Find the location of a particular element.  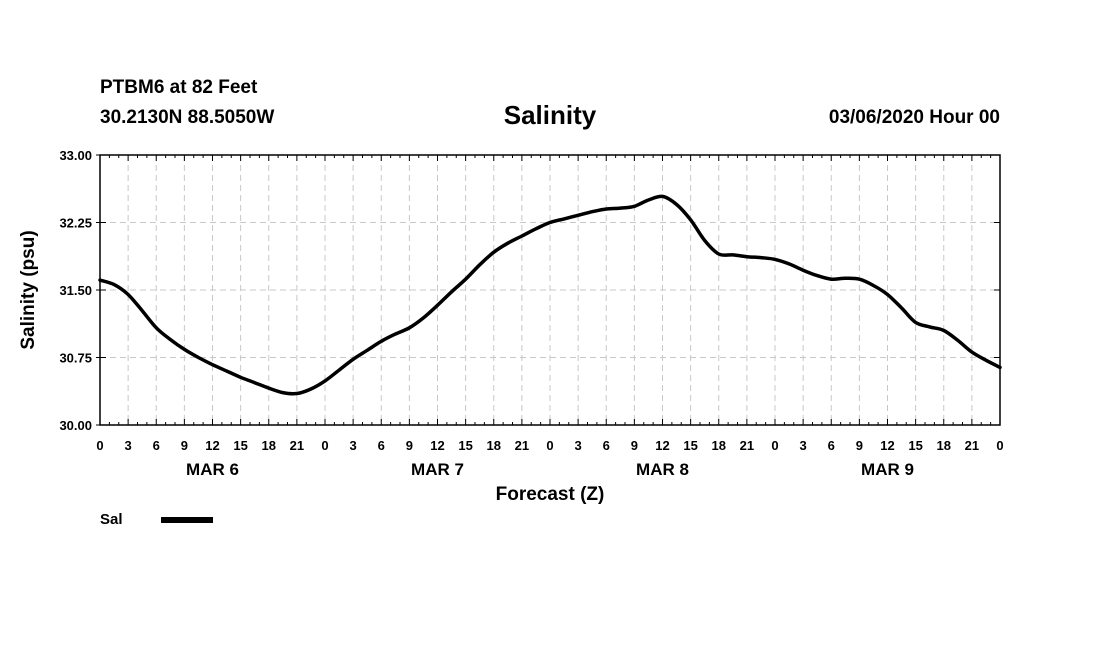

issue-time-label: 03/06/2020 Hour 00 is located at coordinates (914, 117).